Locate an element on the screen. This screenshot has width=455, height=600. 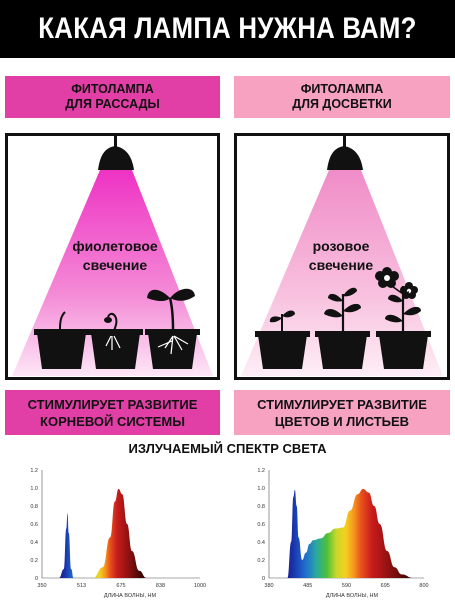
small-roots is located at coordinates (113, 342).